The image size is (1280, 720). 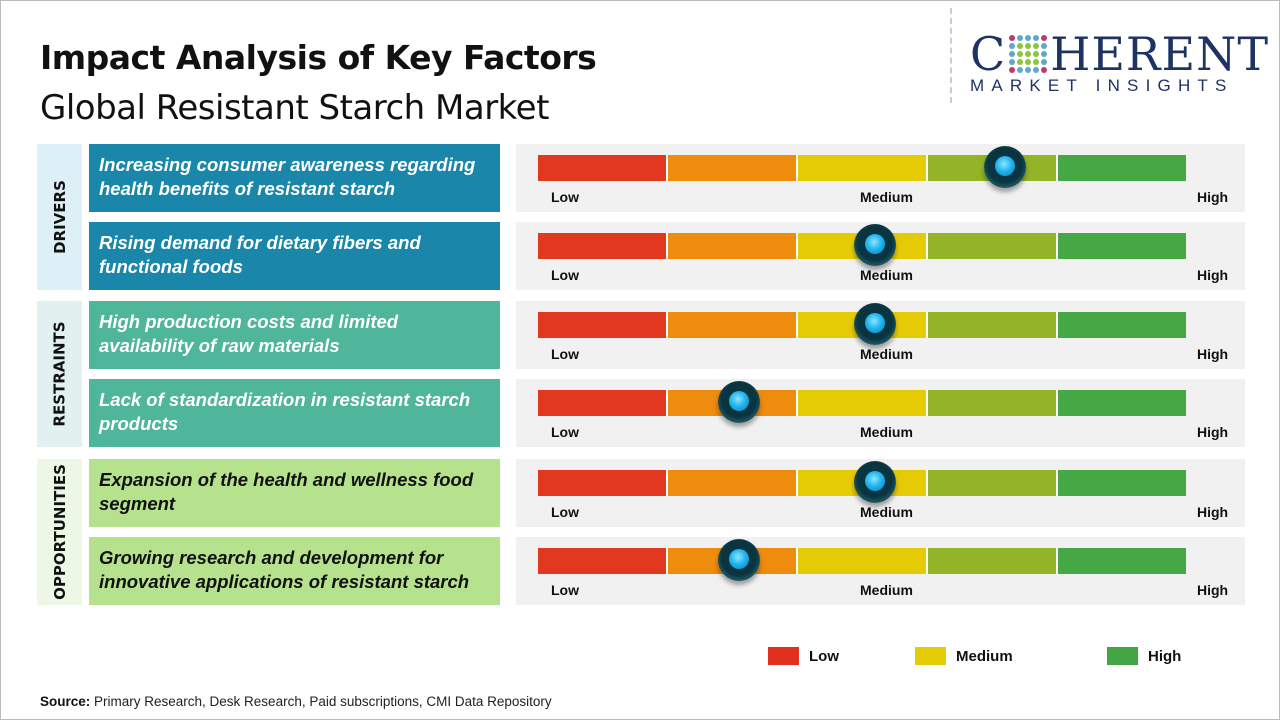 I want to click on legend-label: High, so click(x=1165, y=656).